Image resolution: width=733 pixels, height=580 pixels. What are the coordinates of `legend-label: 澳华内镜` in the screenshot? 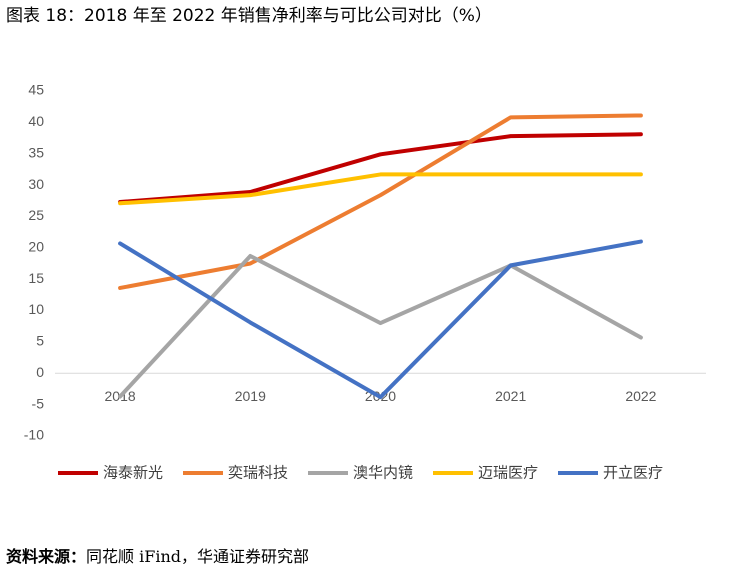 It's located at (383, 473).